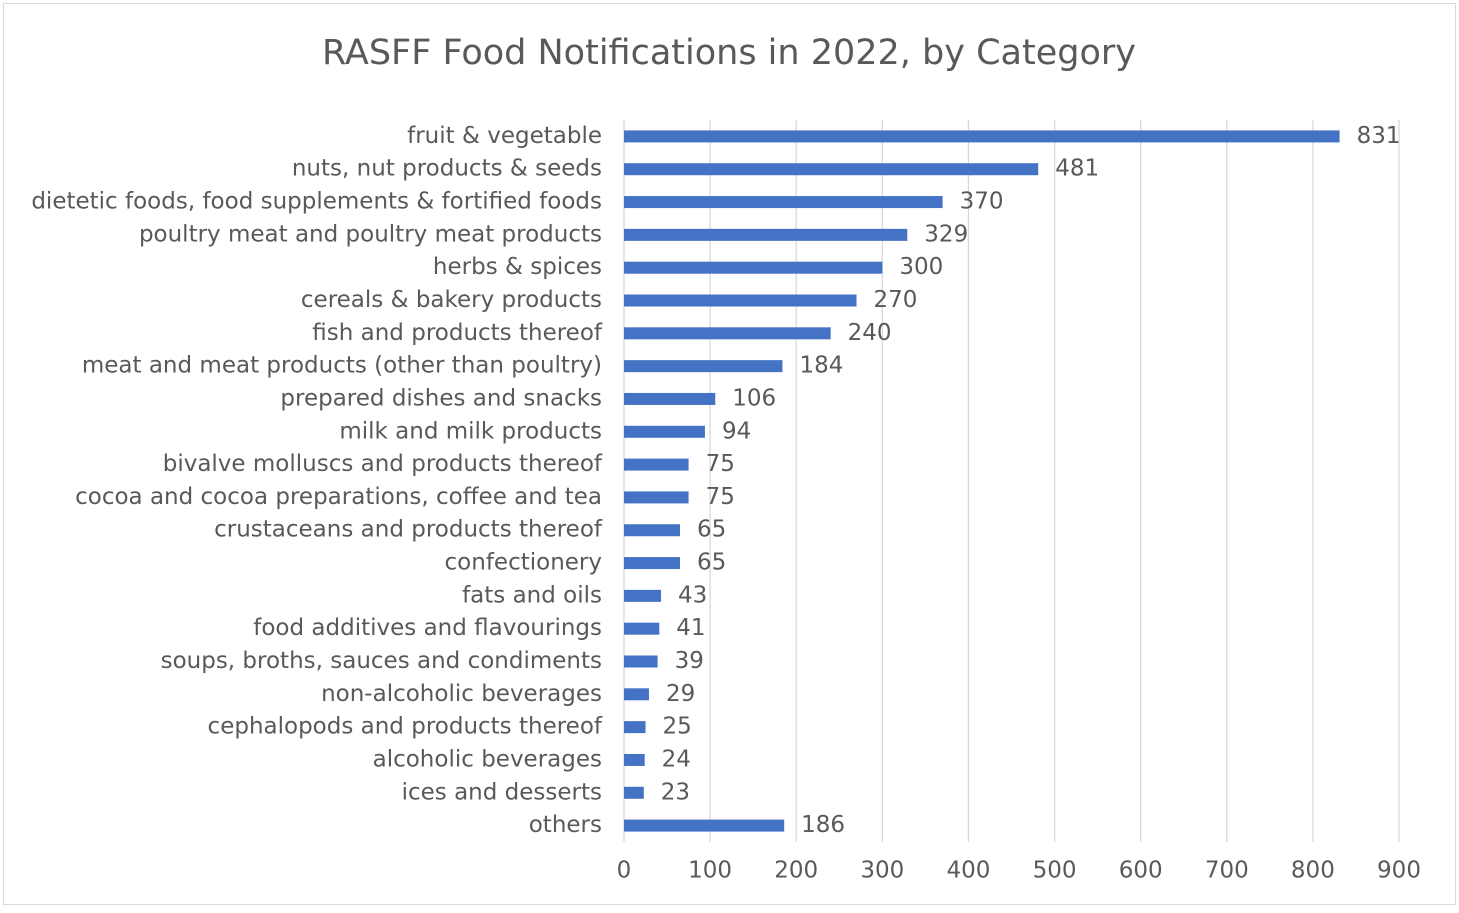 This screenshot has width=1459, height=913. What do you see at coordinates (690, 628) in the screenshot?
I see `data-label: 41` at bounding box center [690, 628].